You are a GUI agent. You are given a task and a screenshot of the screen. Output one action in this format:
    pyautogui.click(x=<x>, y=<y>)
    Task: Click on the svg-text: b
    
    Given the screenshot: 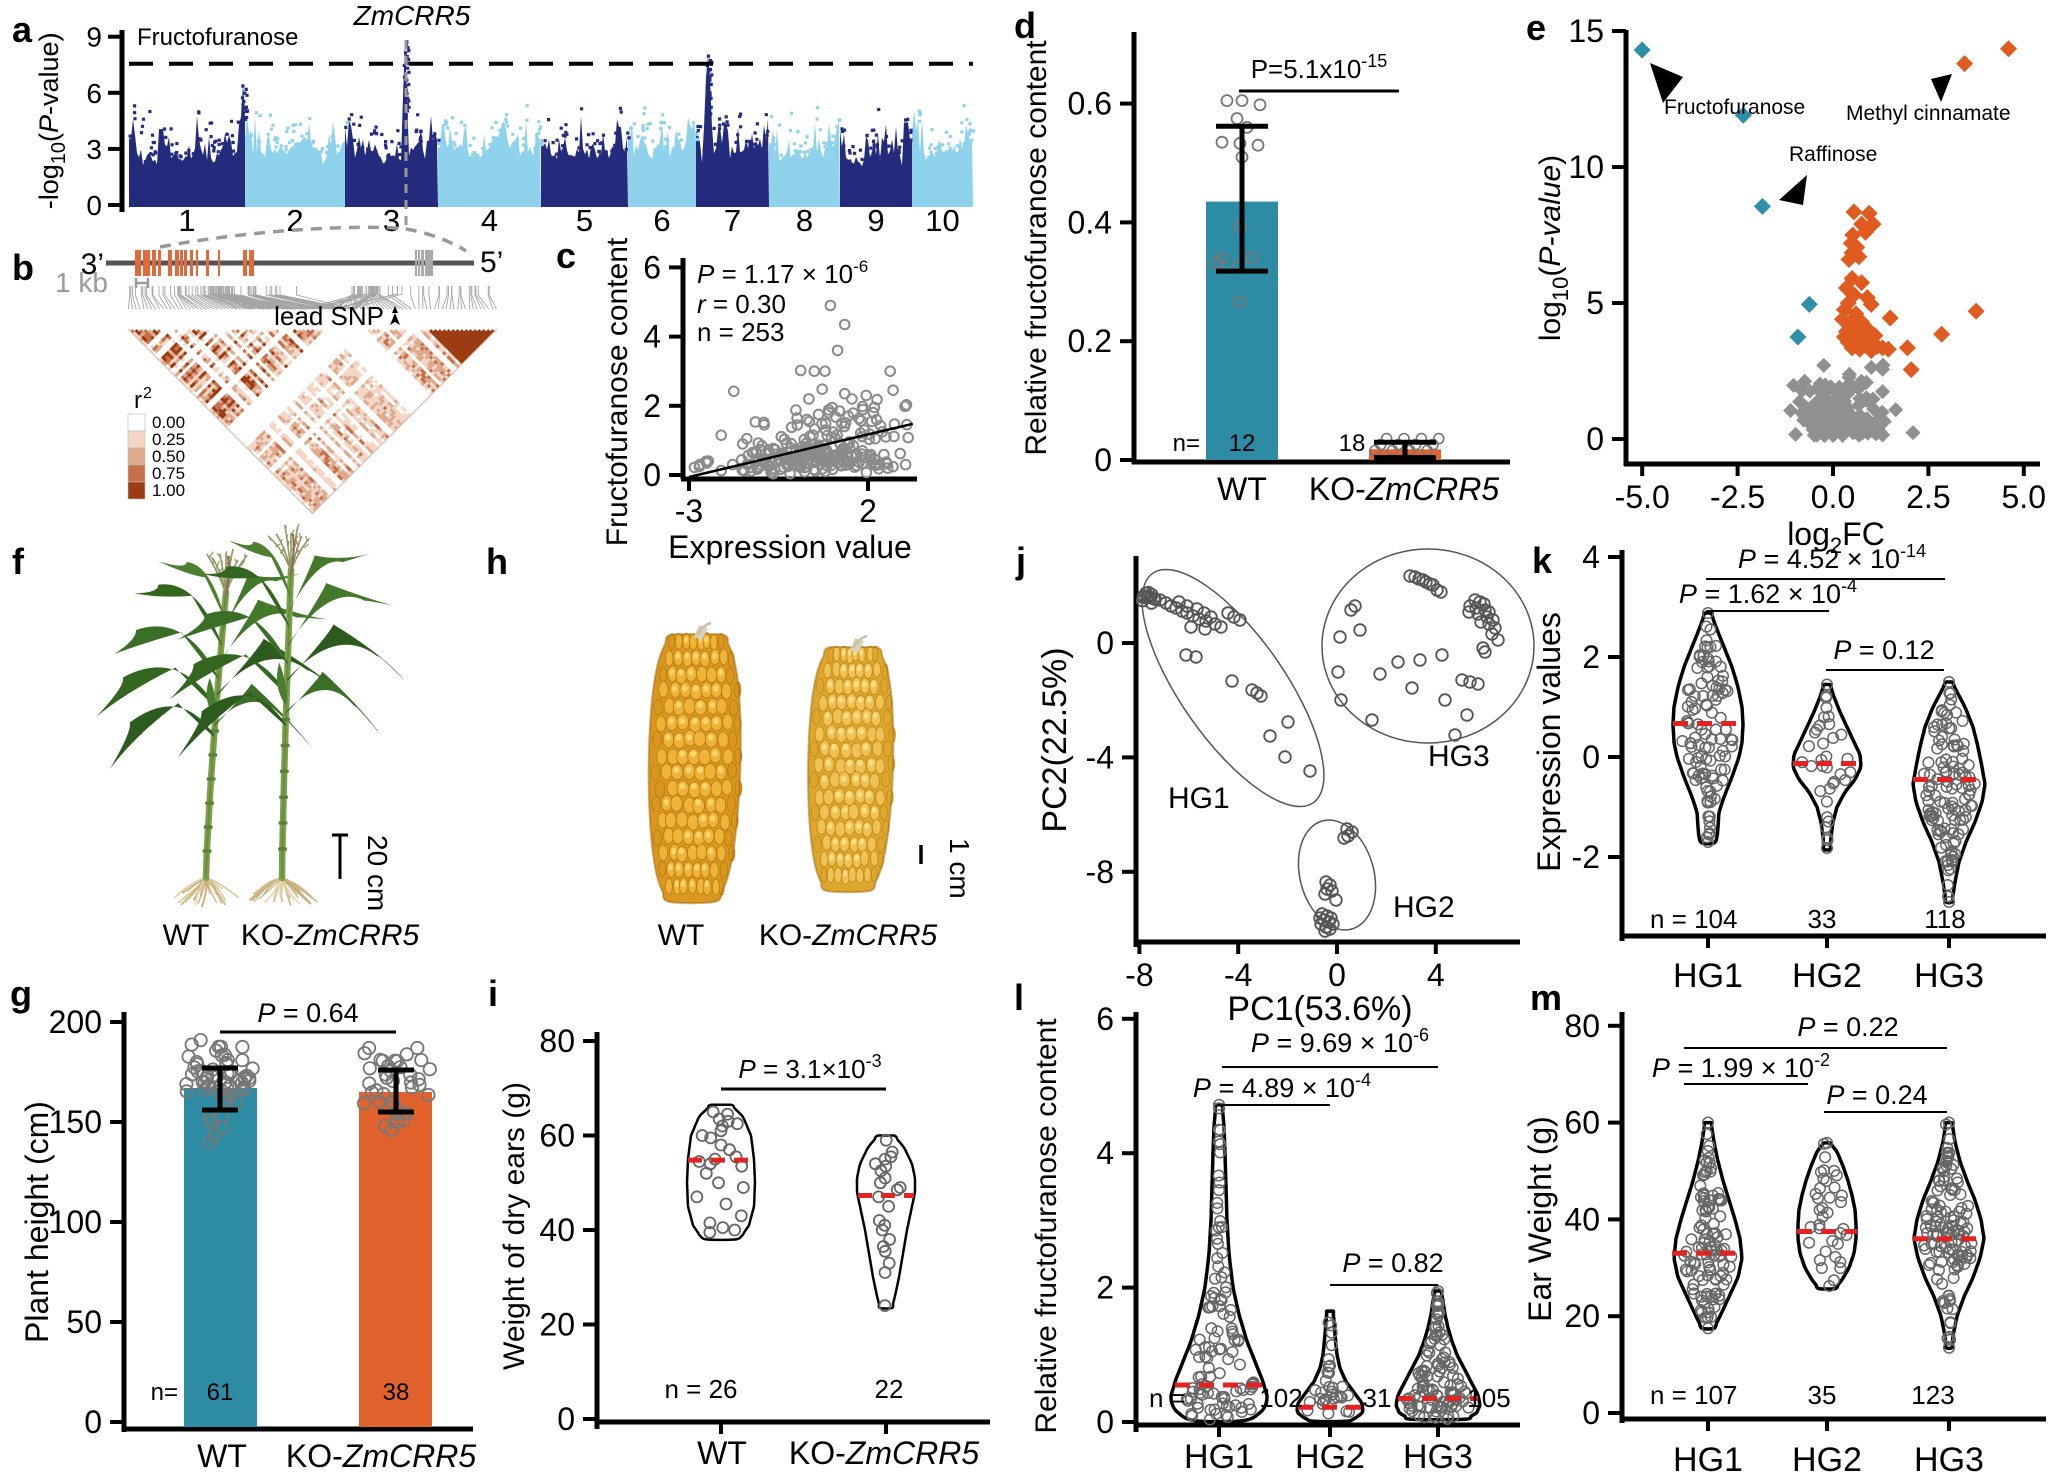 What is the action you would take?
    pyautogui.click(x=23, y=267)
    